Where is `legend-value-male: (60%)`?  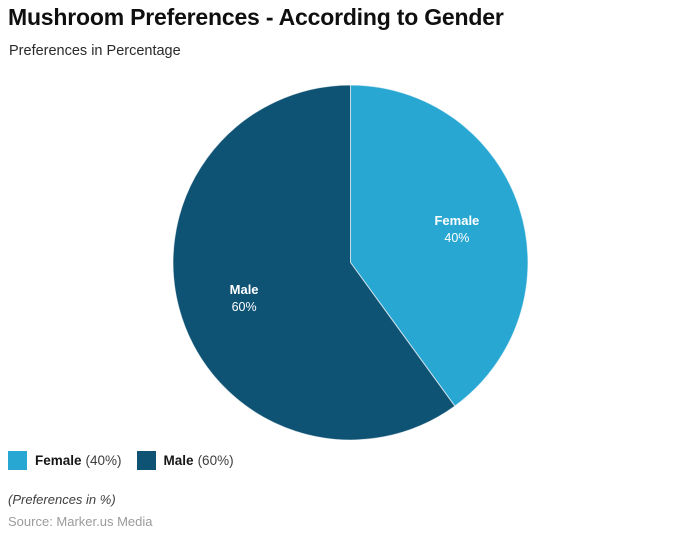
legend-value-male: (60%) is located at coordinates (215, 460).